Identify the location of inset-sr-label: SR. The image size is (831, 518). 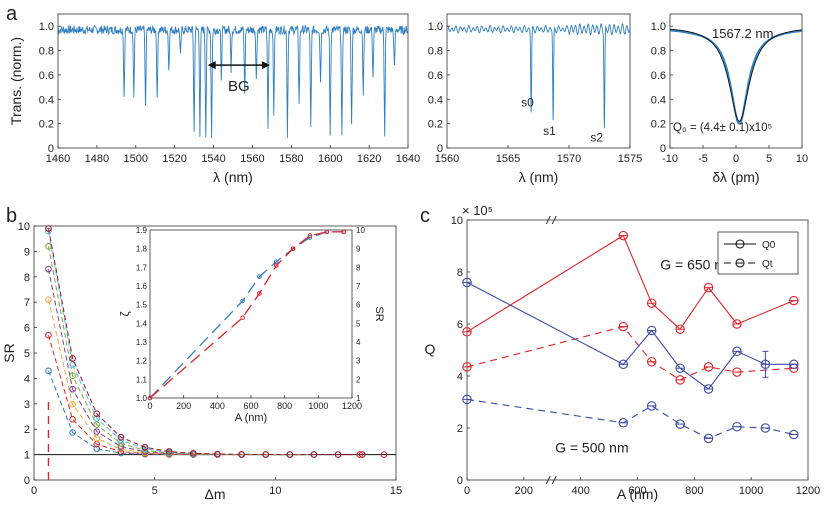
(379, 313).